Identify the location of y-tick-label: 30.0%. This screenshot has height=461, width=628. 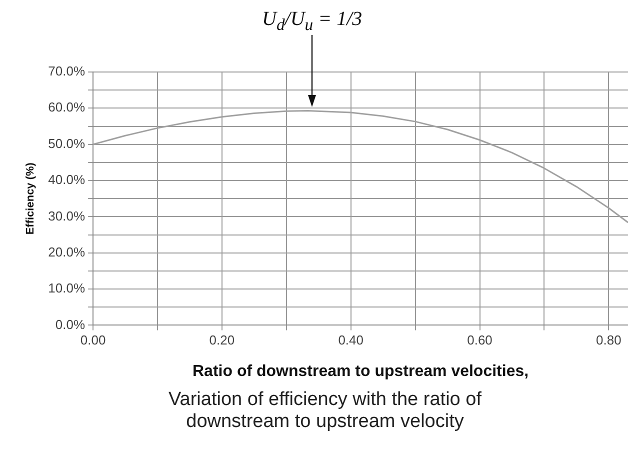
(67, 216).